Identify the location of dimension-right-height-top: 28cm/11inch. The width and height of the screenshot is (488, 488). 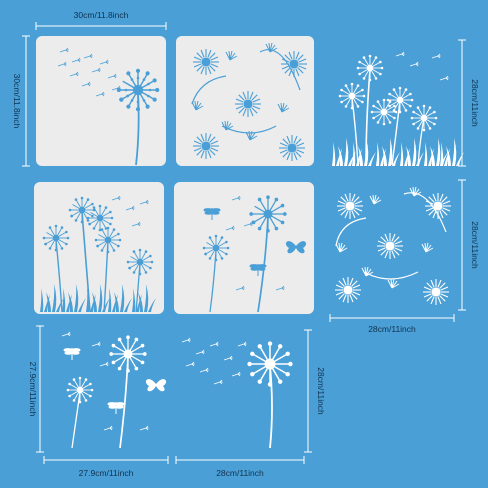
(469, 103).